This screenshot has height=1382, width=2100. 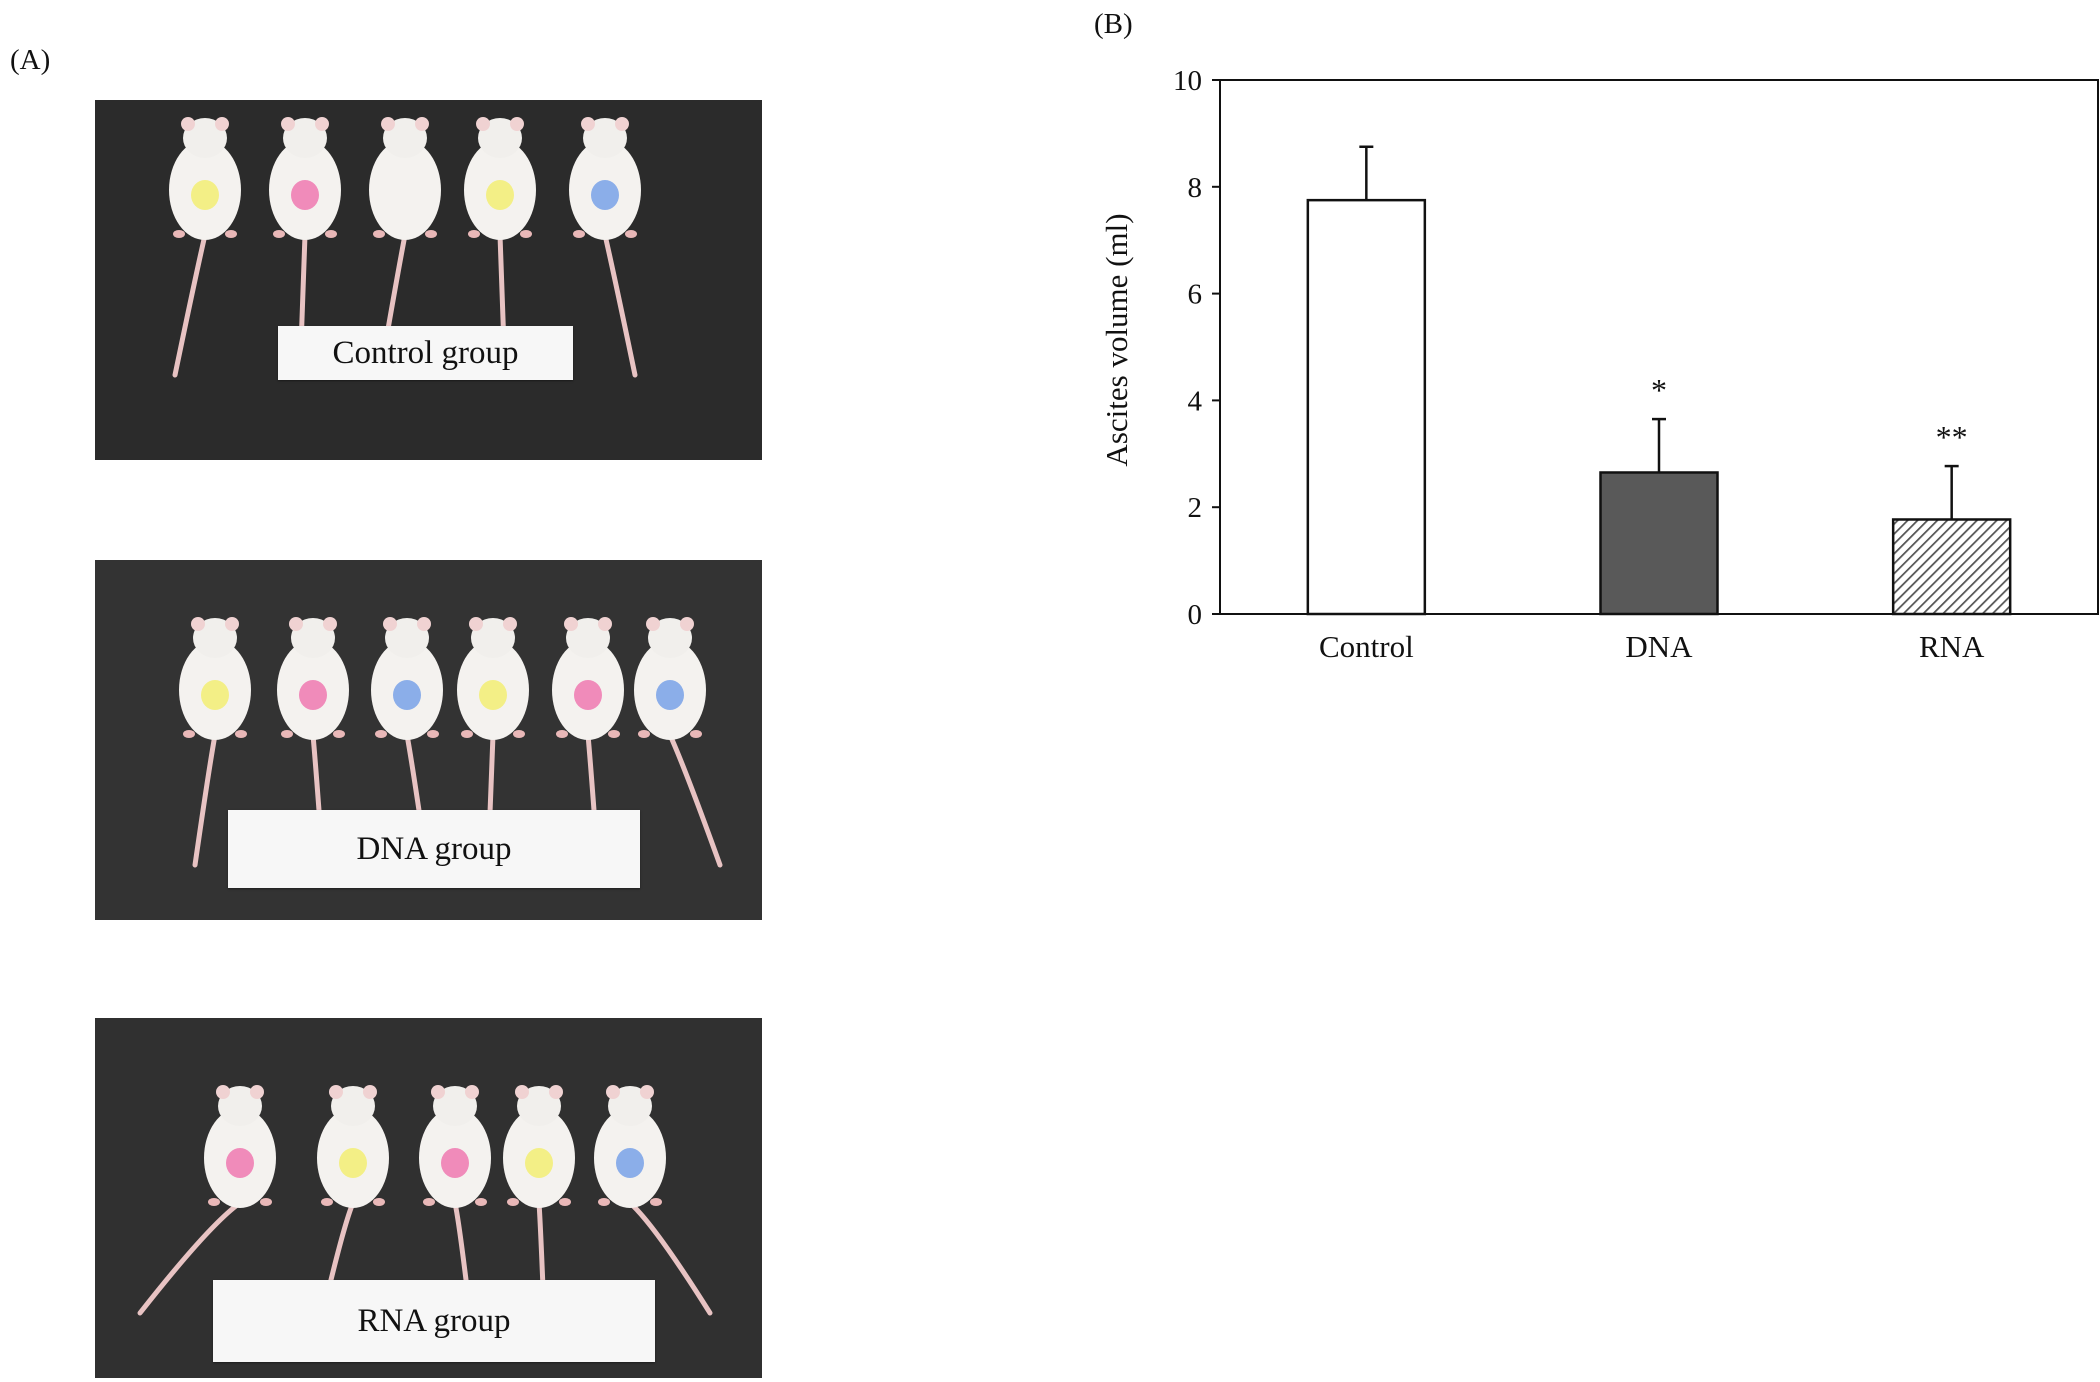 What do you see at coordinates (1195, 295) in the screenshot?
I see `y-tick-label: 6` at bounding box center [1195, 295].